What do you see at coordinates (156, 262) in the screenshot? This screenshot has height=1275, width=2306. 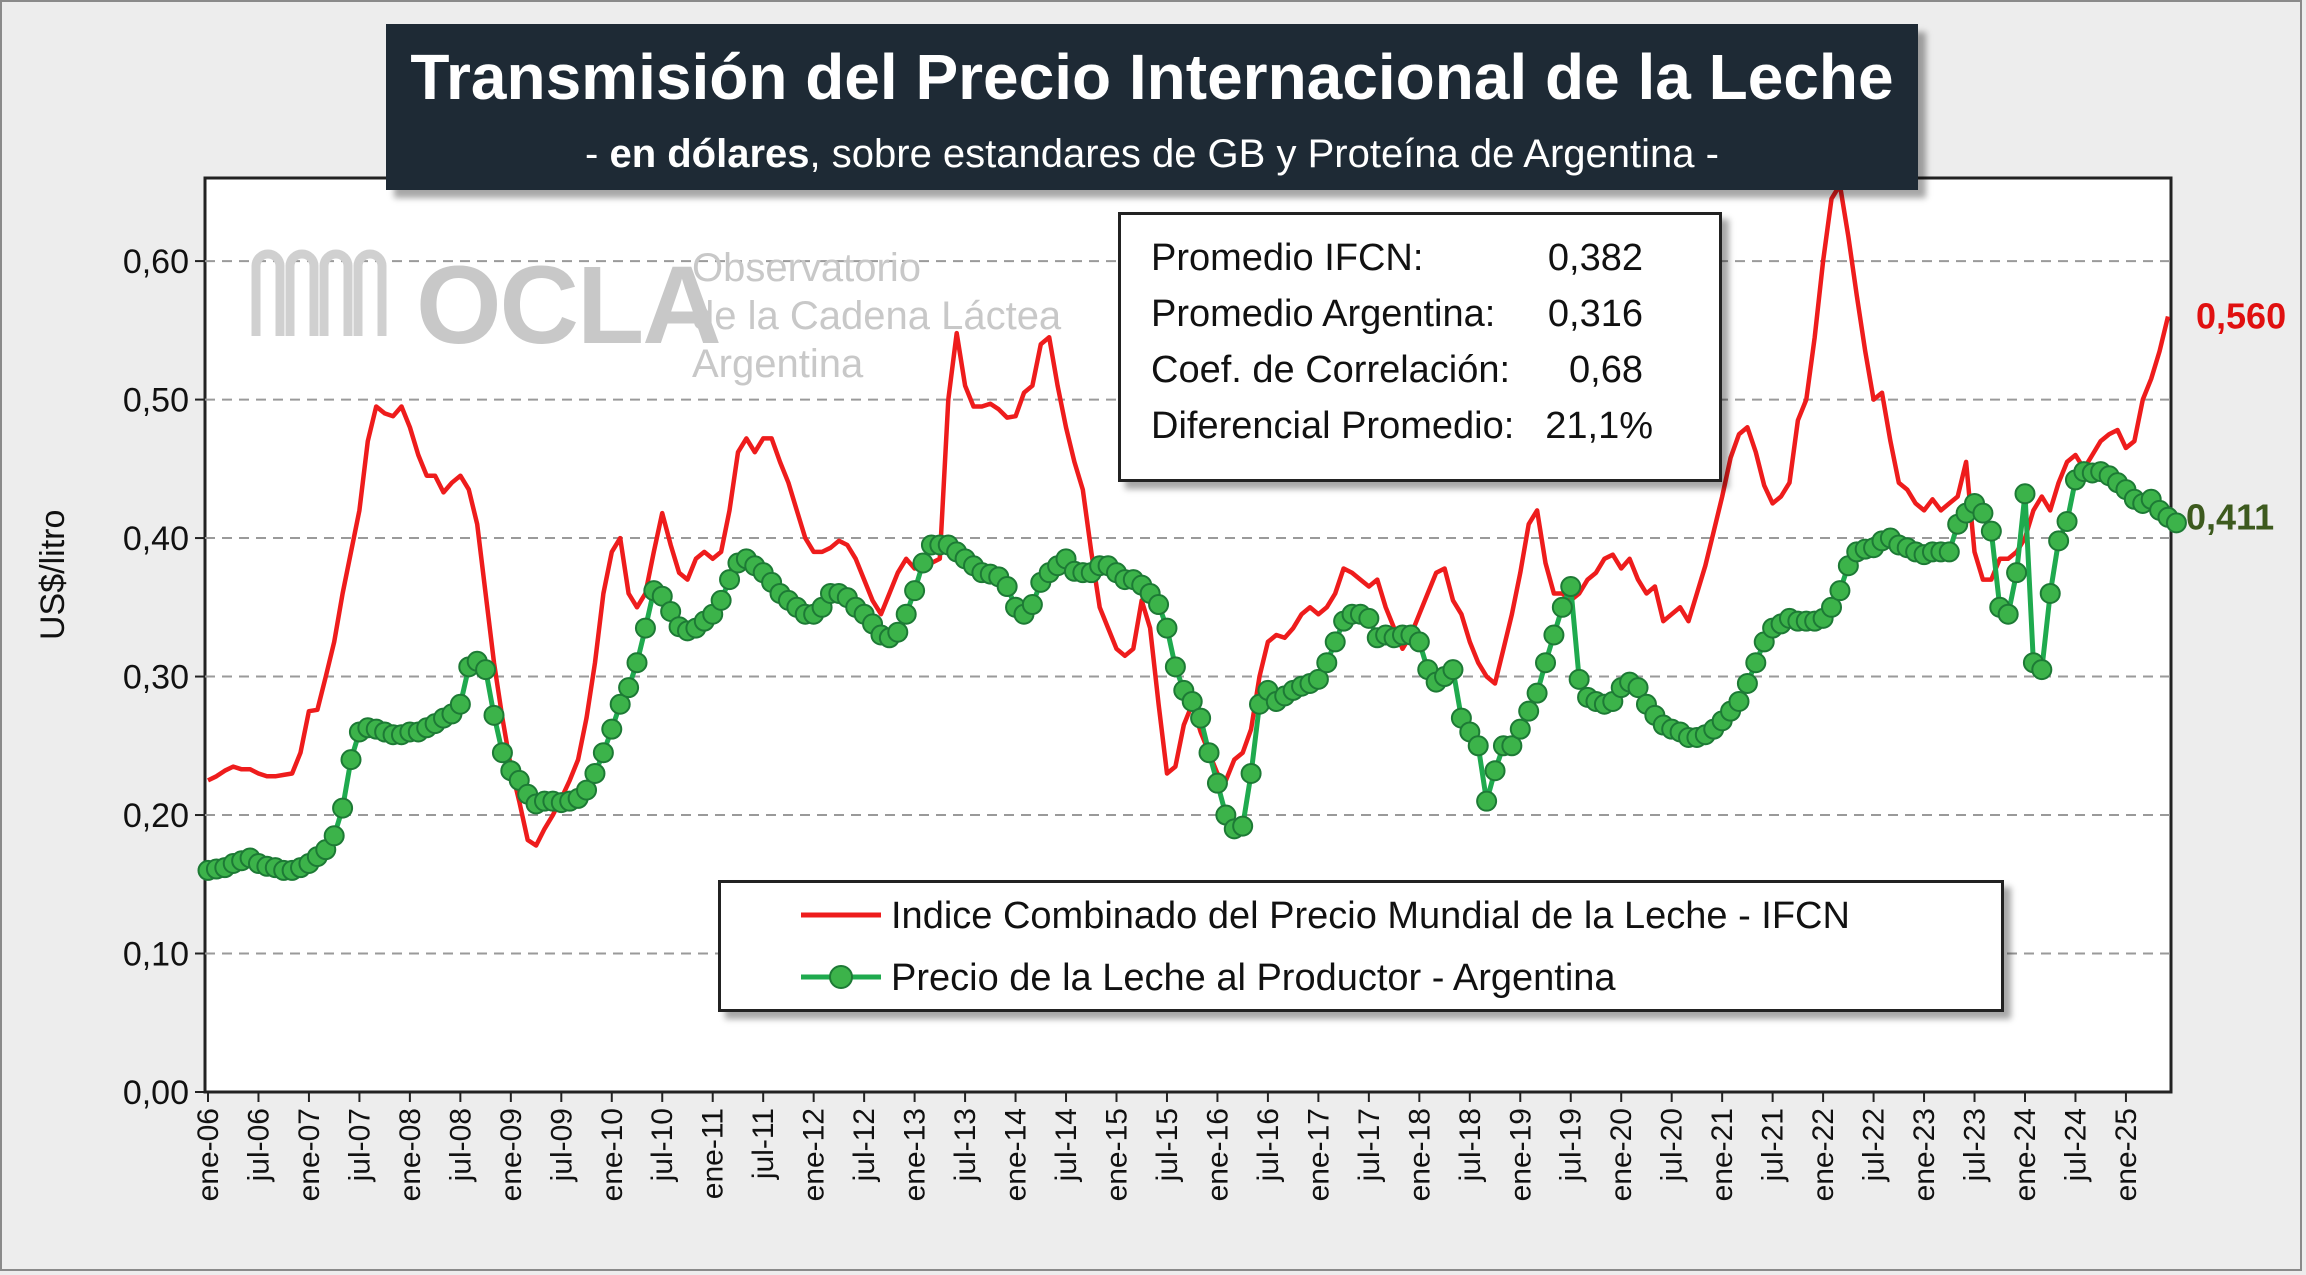 I see `y-tick-label: 0,60` at bounding box center [156, 262].